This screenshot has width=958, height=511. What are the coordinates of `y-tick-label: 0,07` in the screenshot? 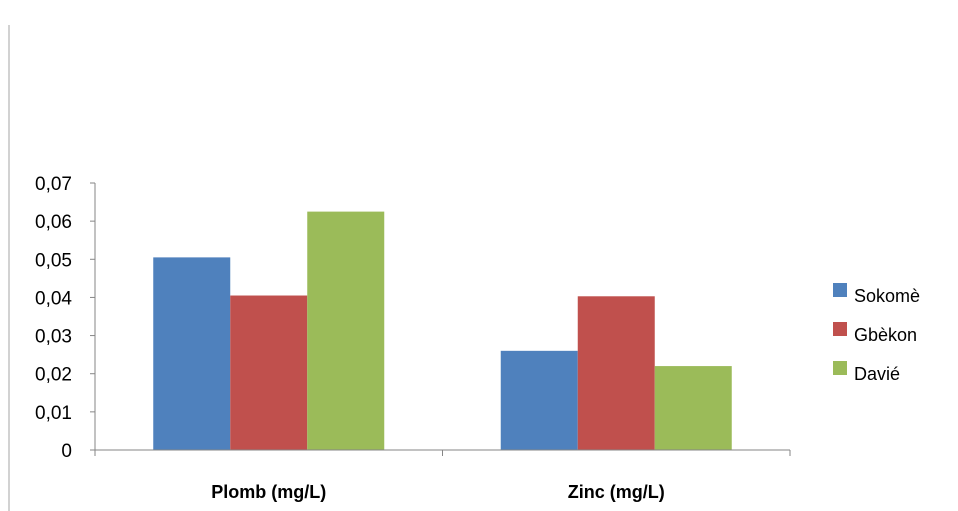 It's located at (53, 184).